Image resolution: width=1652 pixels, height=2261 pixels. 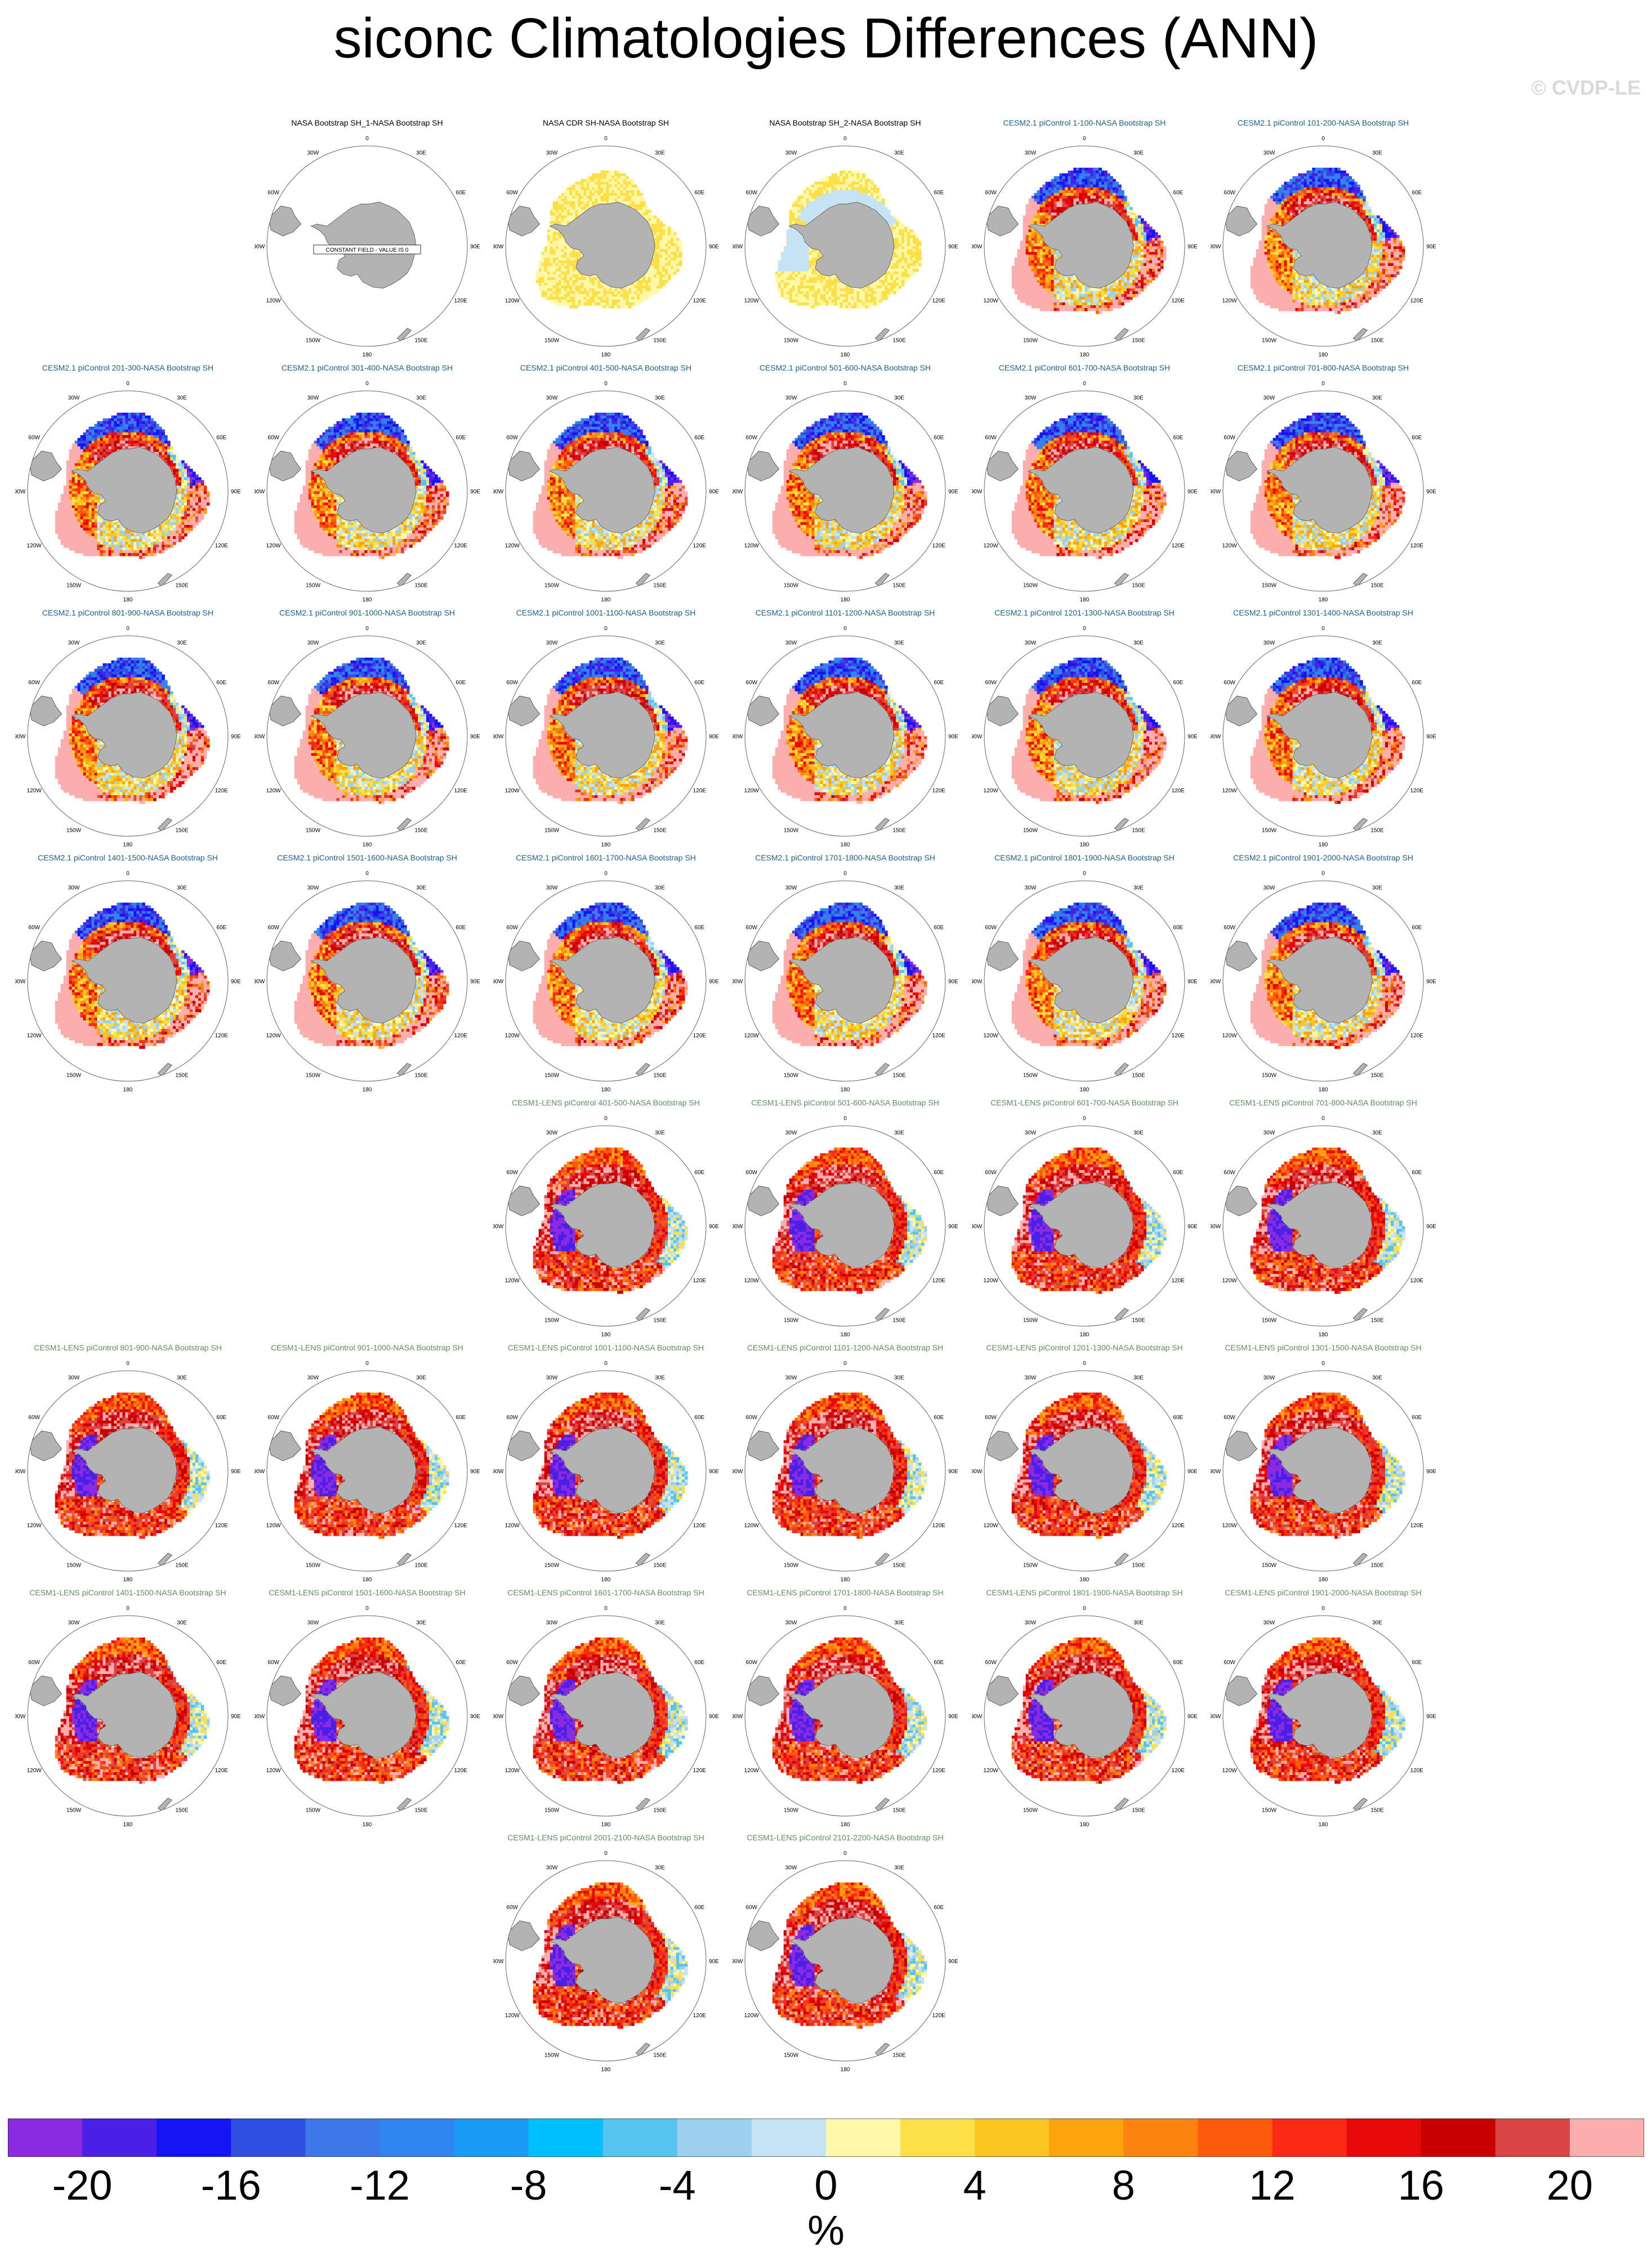 I want to click on colorbar-tick-label: -20, so click(x=82, y=2185).